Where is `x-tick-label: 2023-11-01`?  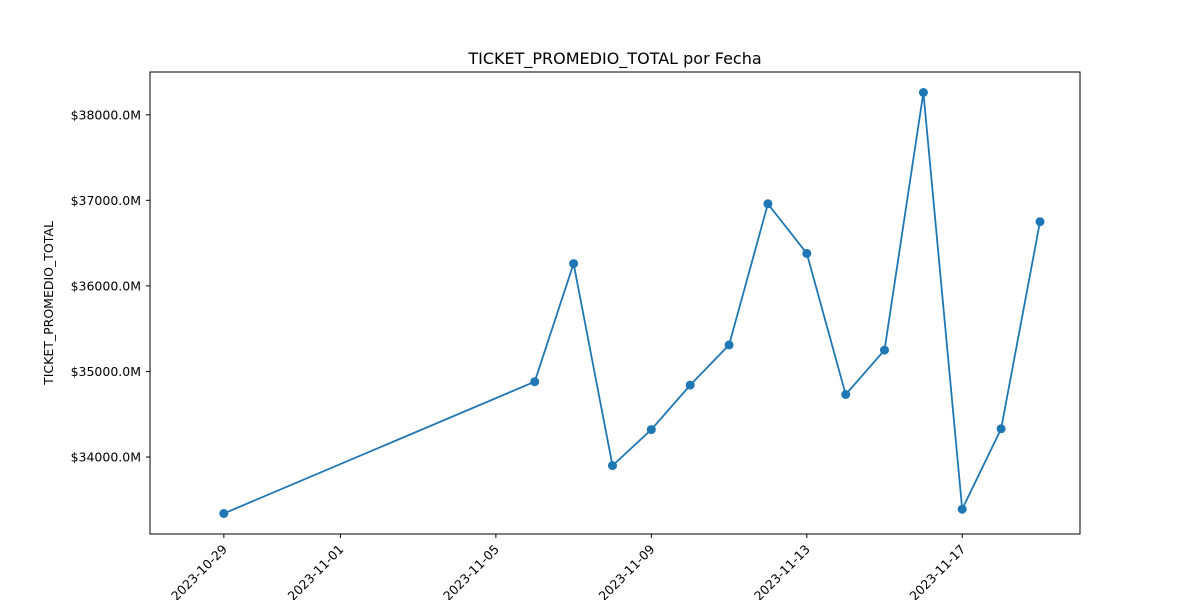
x-tick-label: 2023-11-01 is located at coordinates (316, 571).